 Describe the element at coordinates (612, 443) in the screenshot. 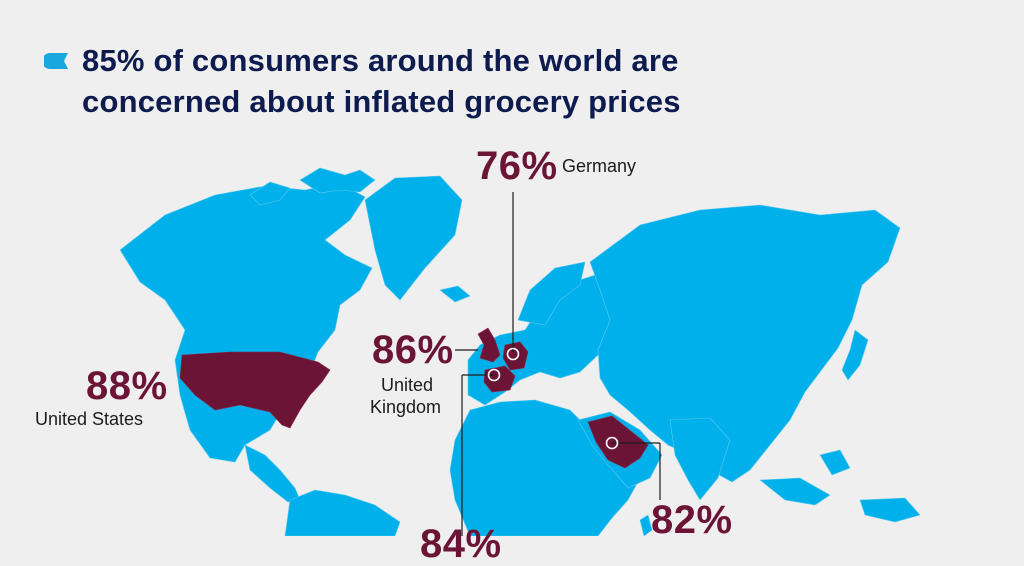

I see `saudi-arabia-marker` at that location.